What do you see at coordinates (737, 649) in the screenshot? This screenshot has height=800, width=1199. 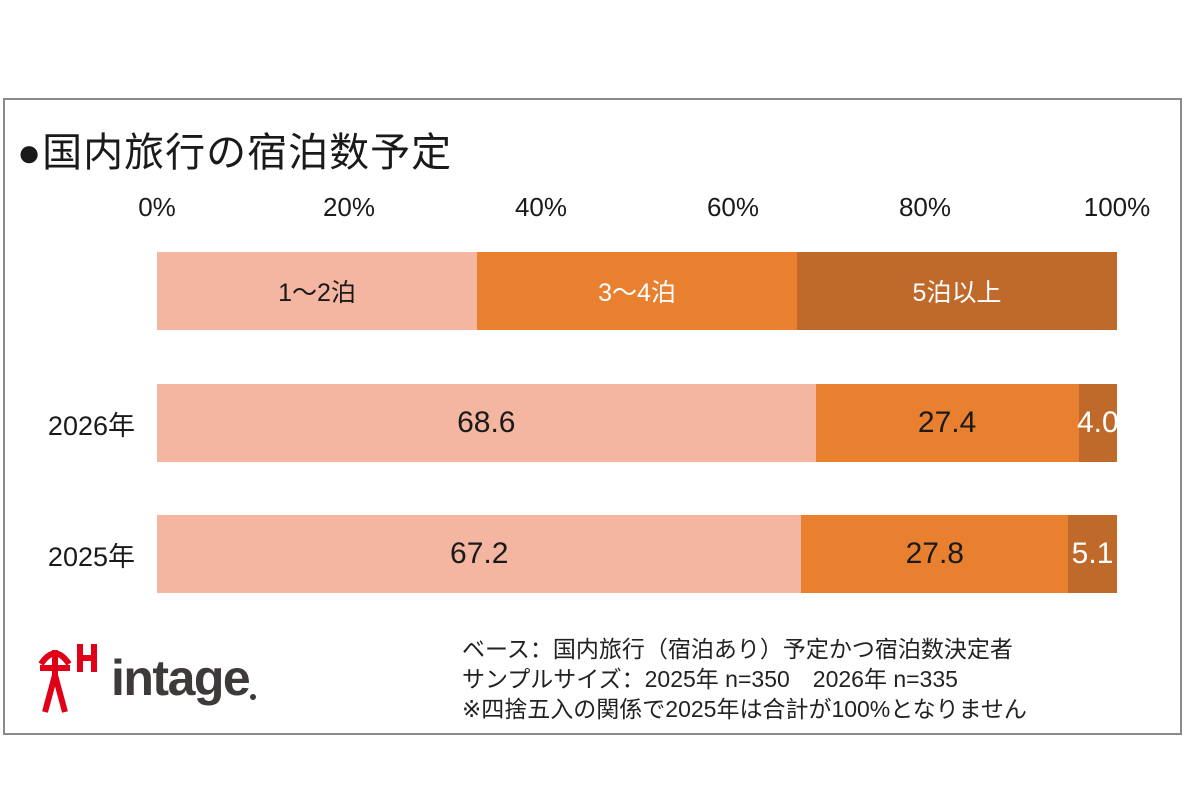 I see `footnote-line: ベース：国内旅行（宿泊あり）予定かつ宿泊数決定者` at bounding box center [737, 649].